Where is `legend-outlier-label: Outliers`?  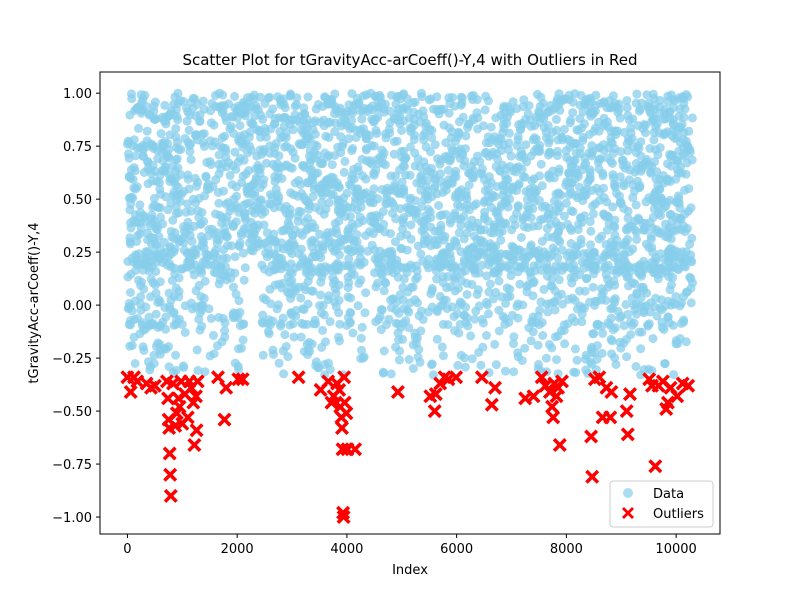
legend-outlier-label: Outliers is located at coordinates (678, 514).